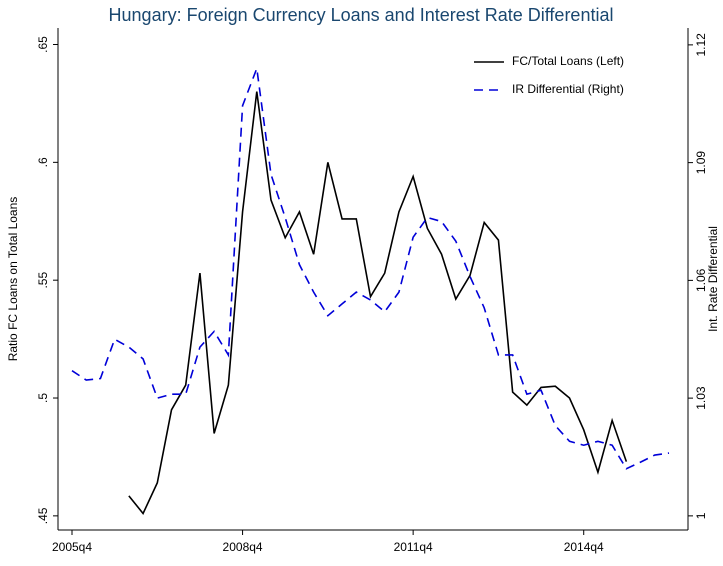 This screenshot has height=566, width=723. What do you see at coordinates (701, 45) in the screenshot?
I see `y2-tick-label: 1.12` at bounding box center [701, 45].